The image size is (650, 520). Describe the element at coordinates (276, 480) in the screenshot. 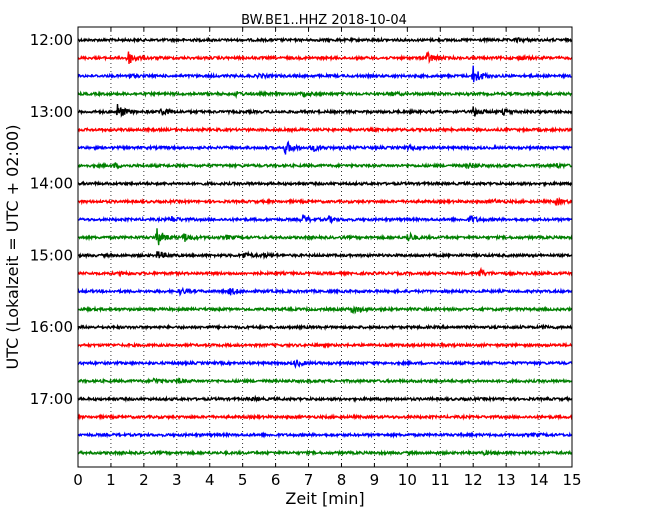

I see `x-tick-label: 6` at that location.